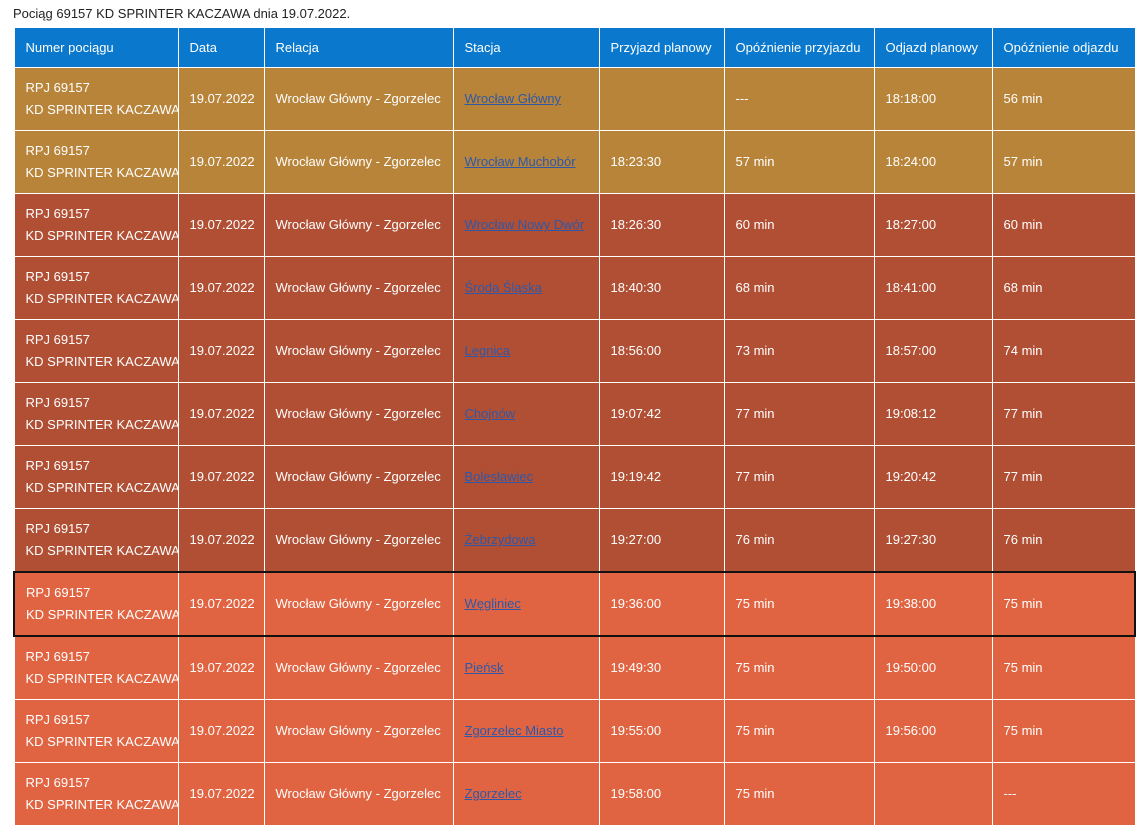 The image size is (1143, 839). Describe the element at coordinates (799, 540) in the screenshot. I see `arrival-delay-cell: 76 min` at that location.